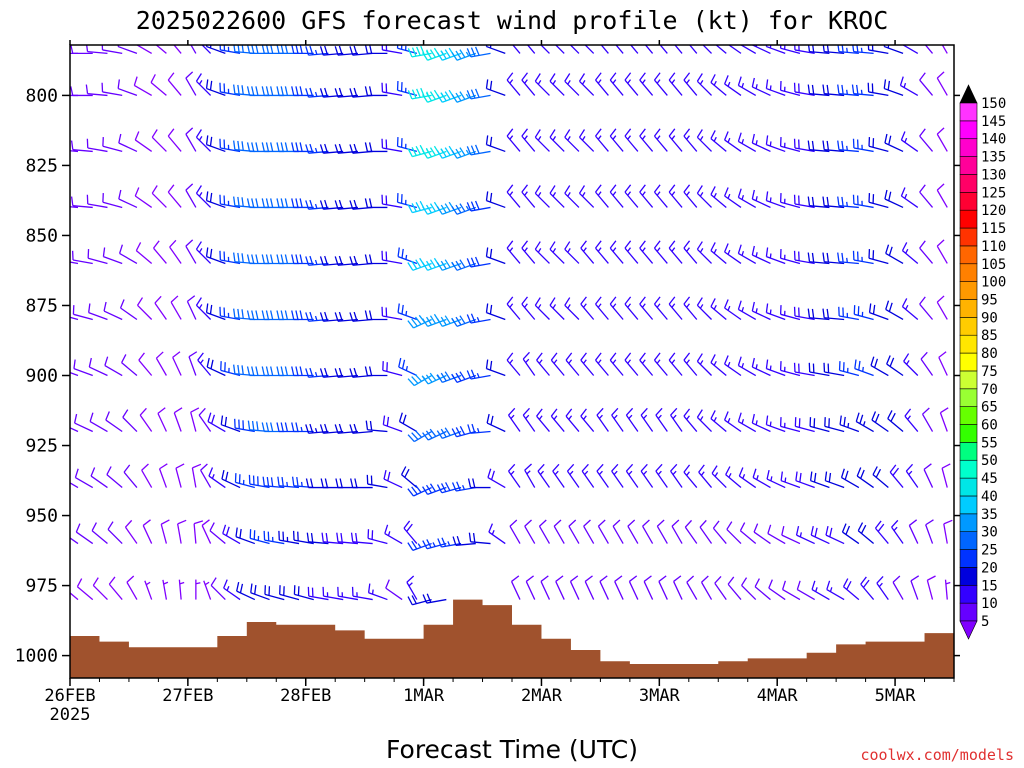 This screenshot has width=1024, height=768. What do you see at coordinates (989, 533) in the screenshot?
I see `colorbar-label: 30` at bounding box center [989, 533].